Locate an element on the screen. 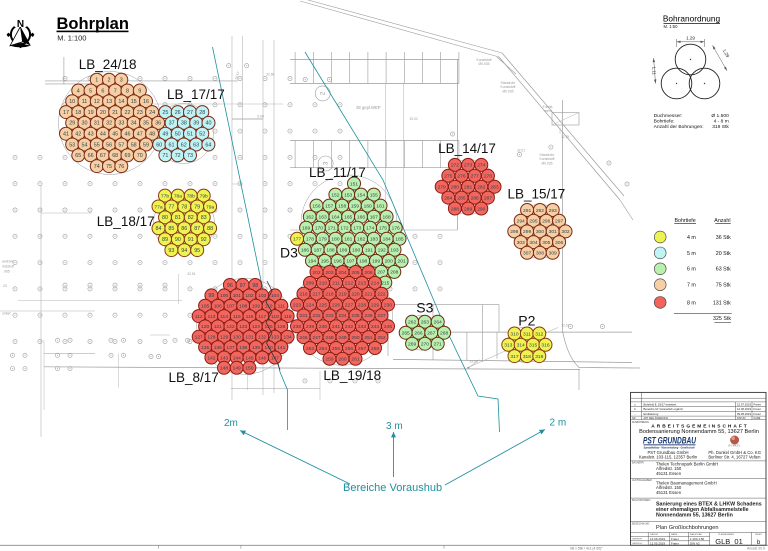 This screenshot has height=551, width=768. svg-text: 197 is located at coordinates (350, 262).